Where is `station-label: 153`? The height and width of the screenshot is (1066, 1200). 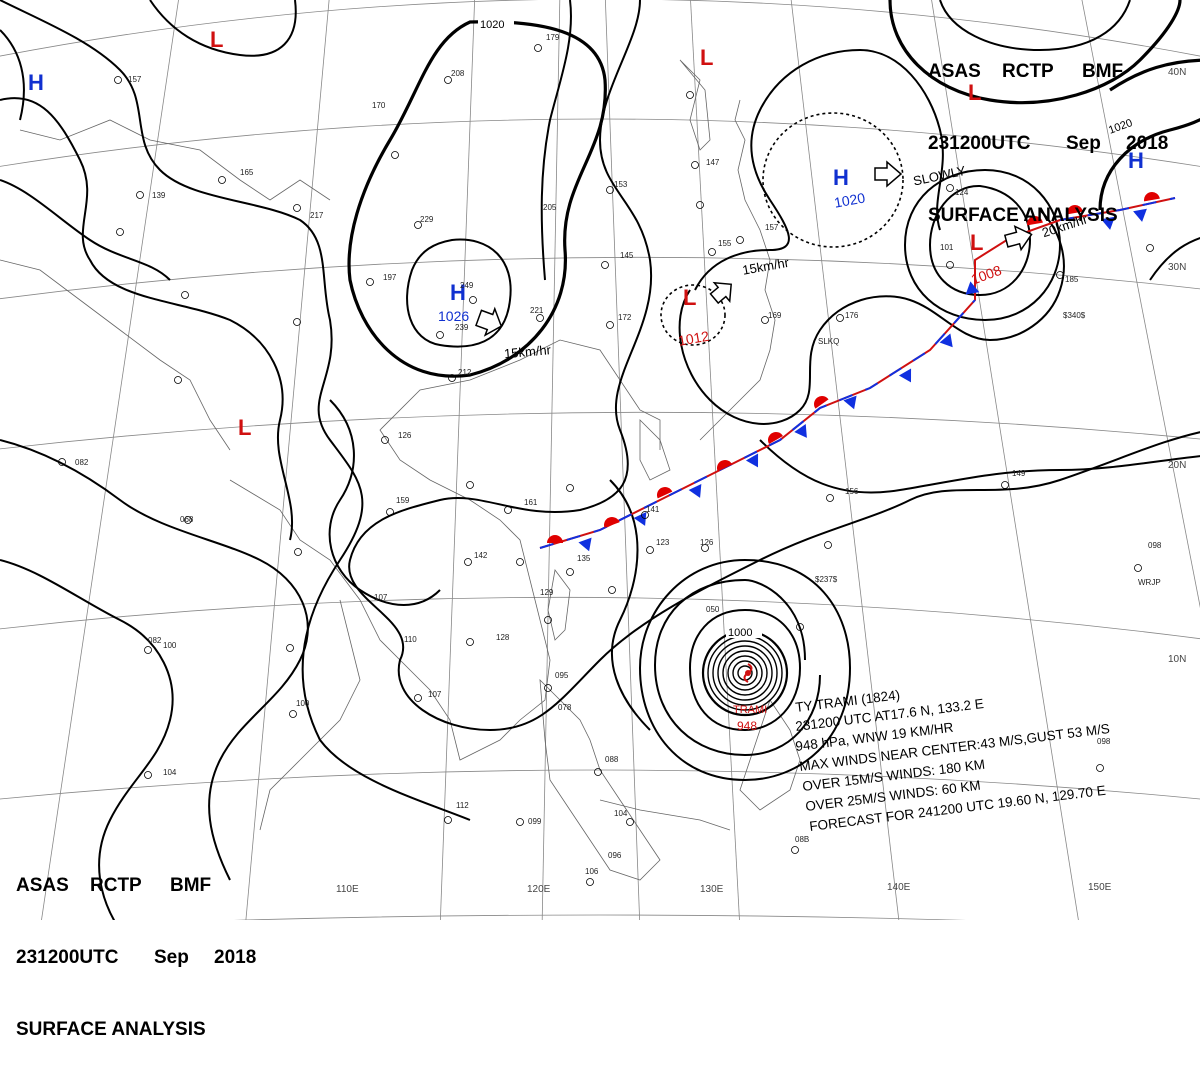
station-label: 153 is located at coordinates (621, 184).